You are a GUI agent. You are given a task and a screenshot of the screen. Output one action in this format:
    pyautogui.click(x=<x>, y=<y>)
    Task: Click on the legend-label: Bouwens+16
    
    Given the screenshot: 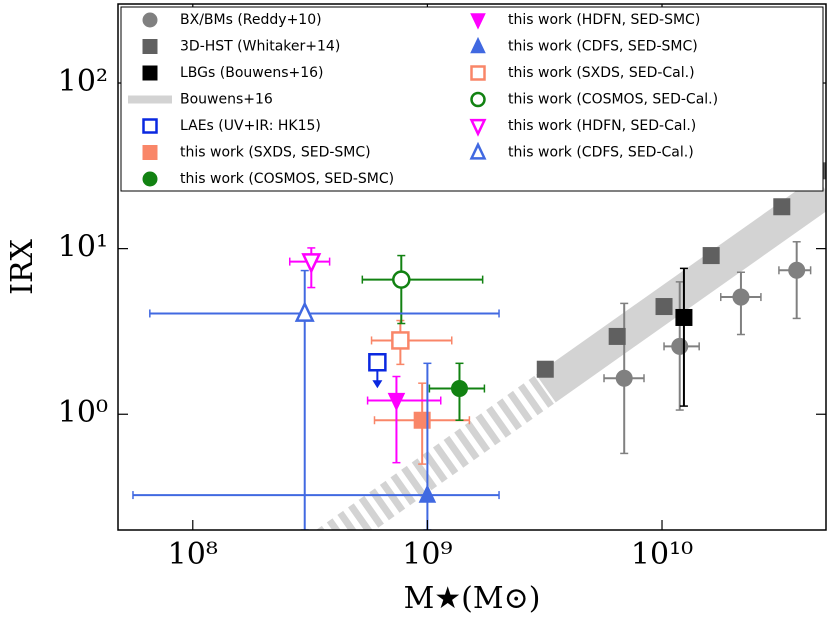 What is the action you would take?
    pyautogui.click(x=226, y=100)
    